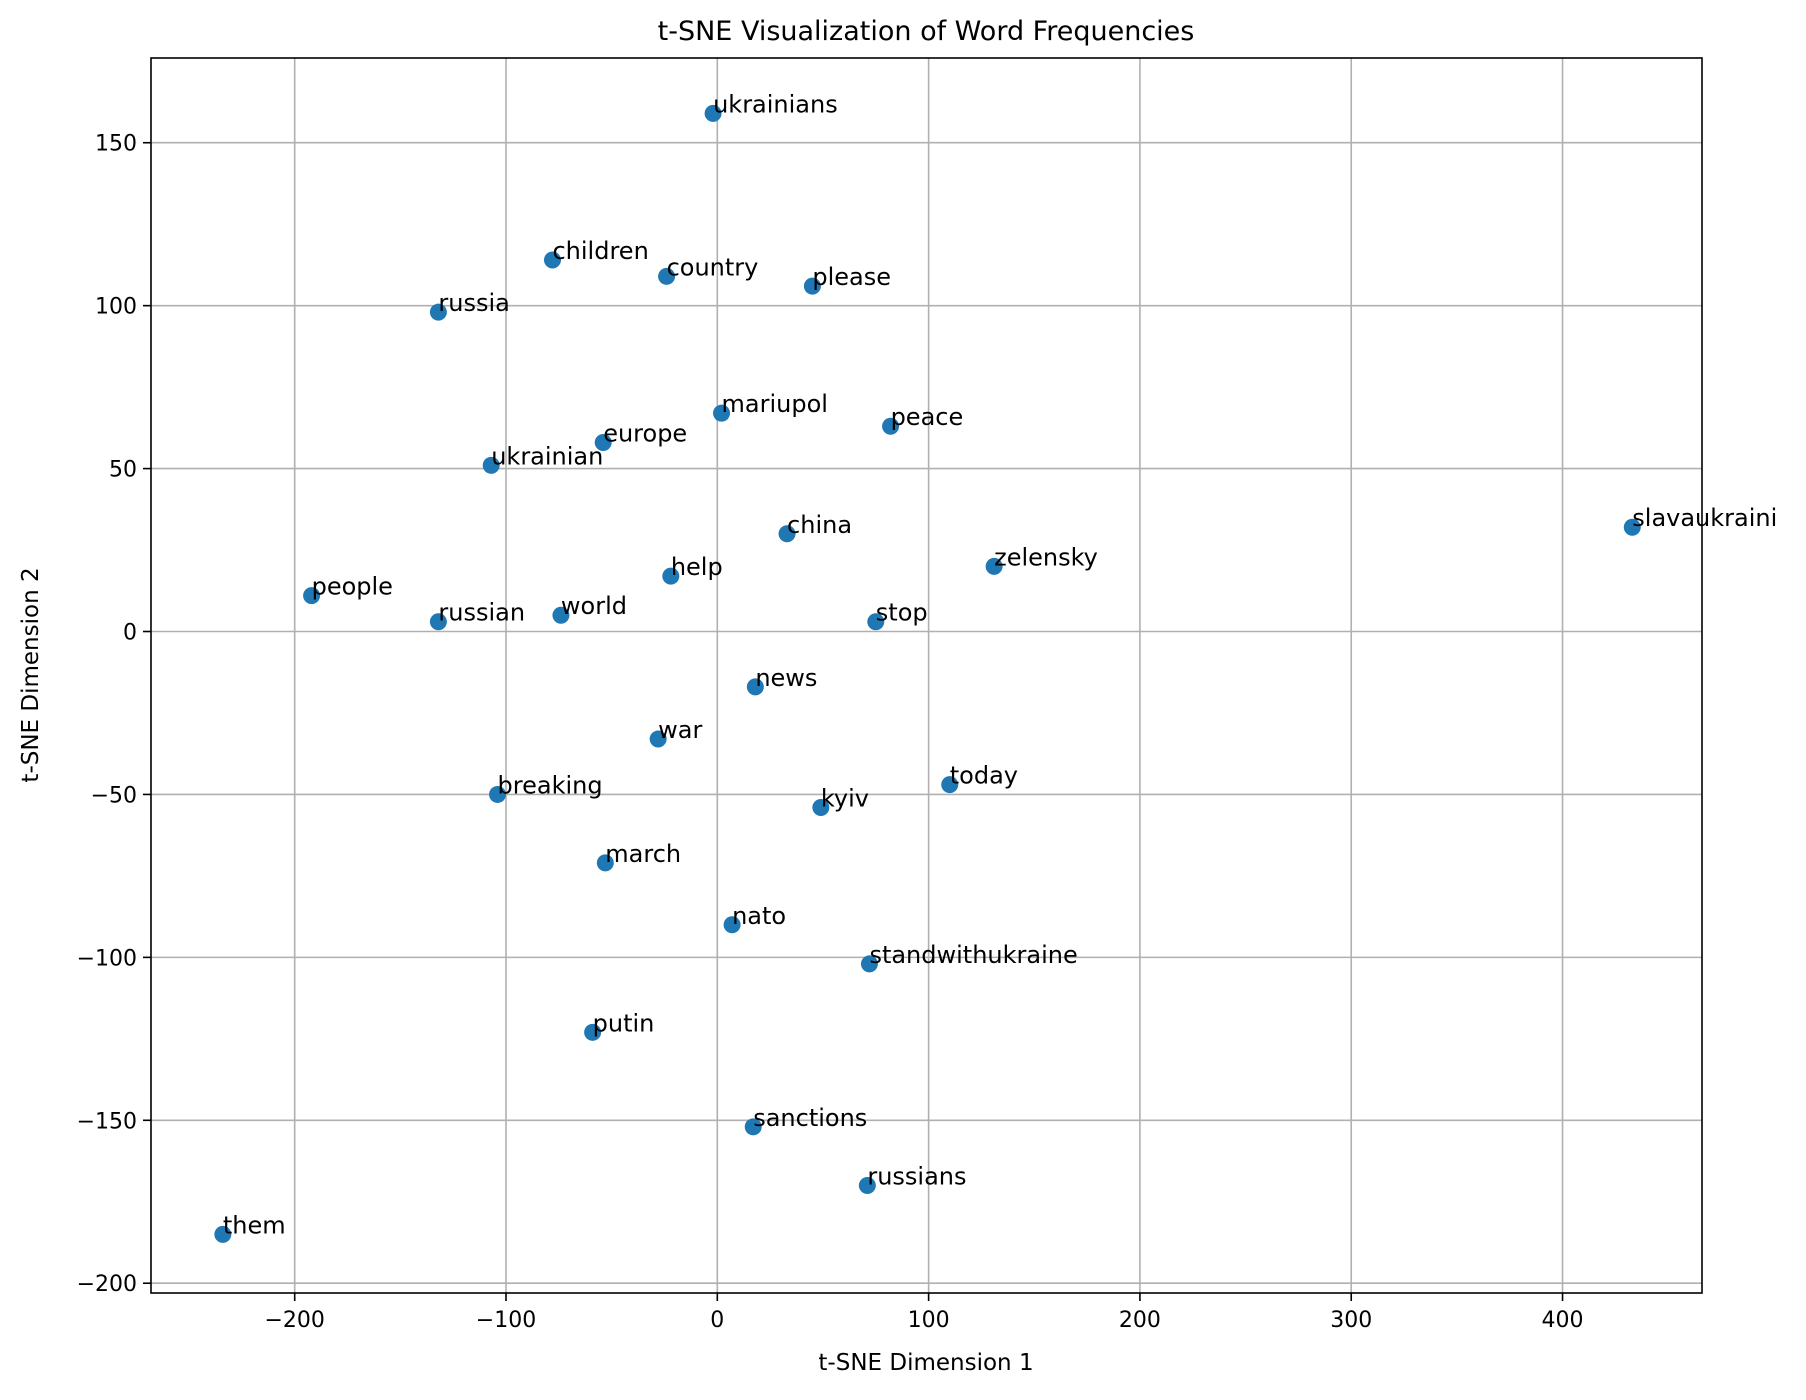  I want to click on x-axis-label: t-SNE Dimension 1, so click(925, 1363).